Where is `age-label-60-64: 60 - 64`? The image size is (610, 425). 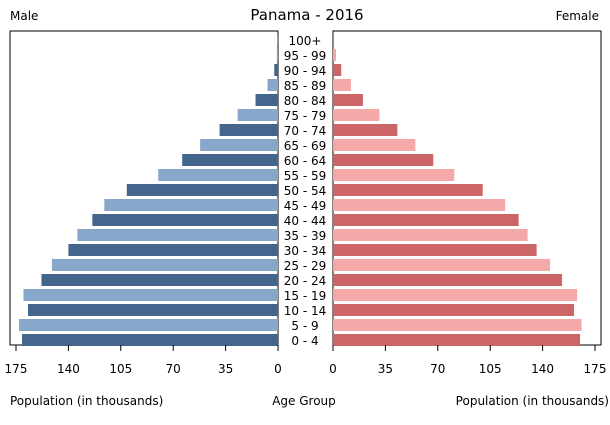 age-label-60-64: 60 - 64 is located at coordinates (305, 161).